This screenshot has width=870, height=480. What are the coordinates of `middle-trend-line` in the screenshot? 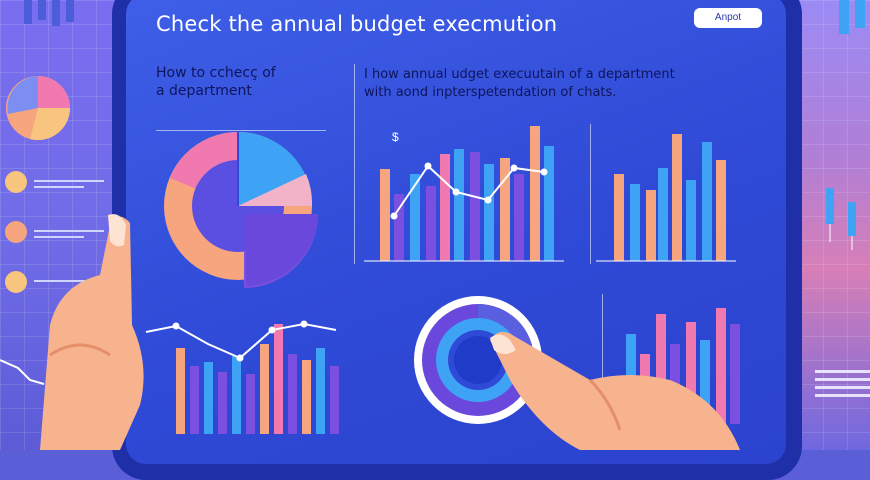 It's located at (469, 190).